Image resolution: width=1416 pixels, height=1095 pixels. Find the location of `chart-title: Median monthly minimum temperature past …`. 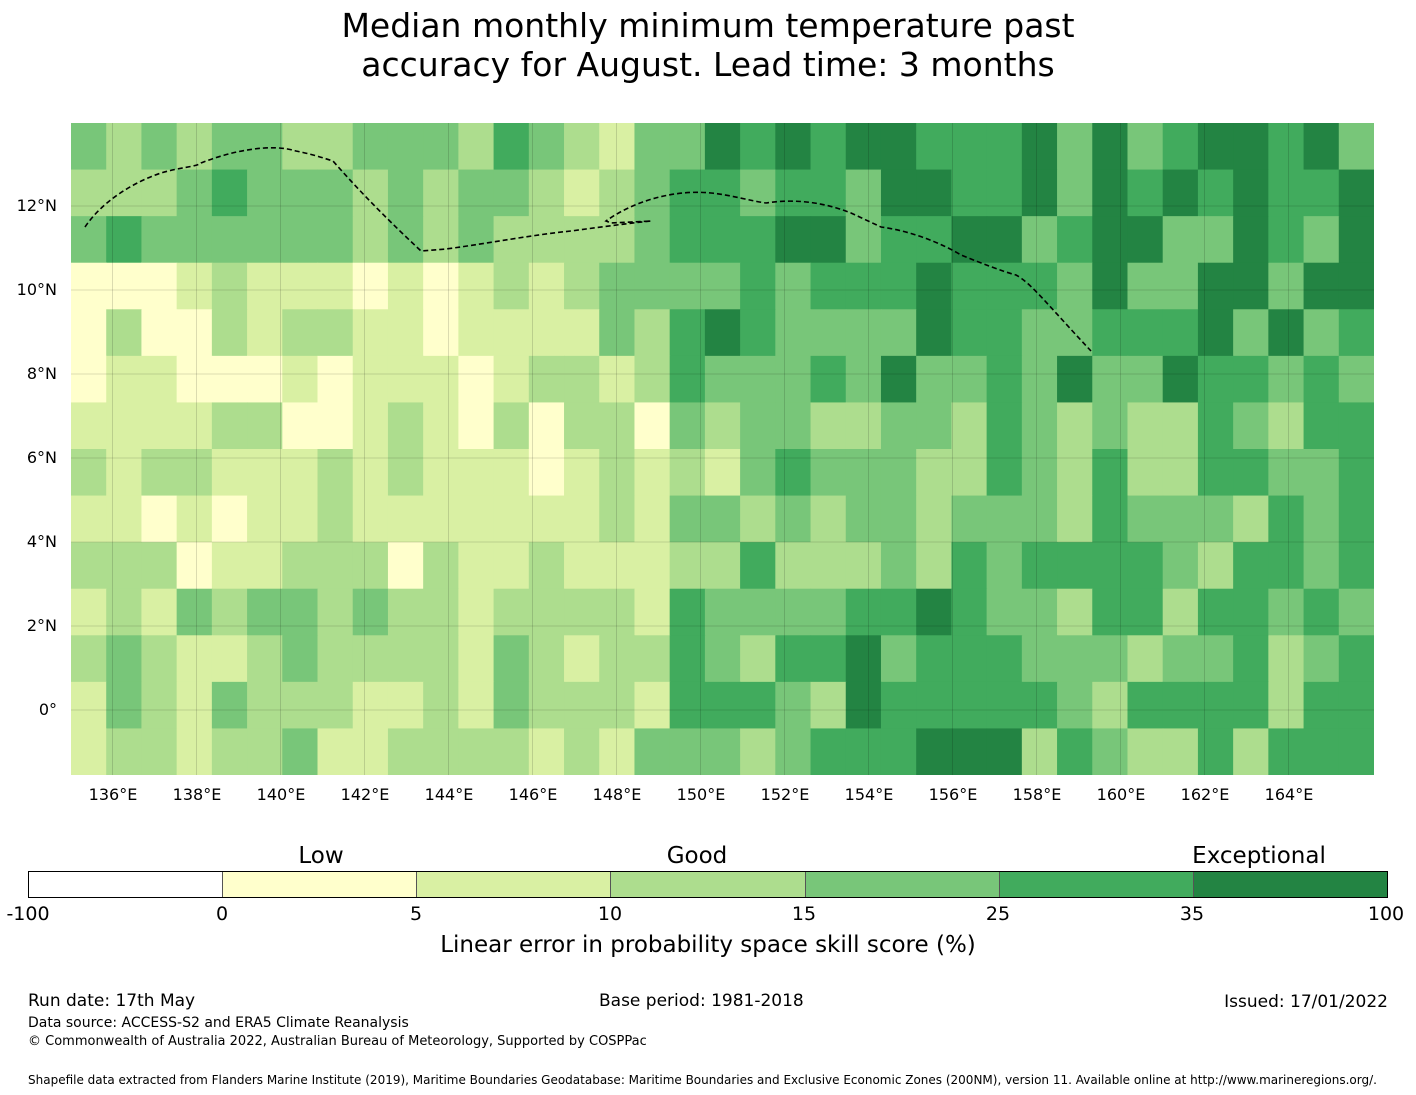

chart-title: Median monthly minimum temperature past … is located at coordinates (708, 45).